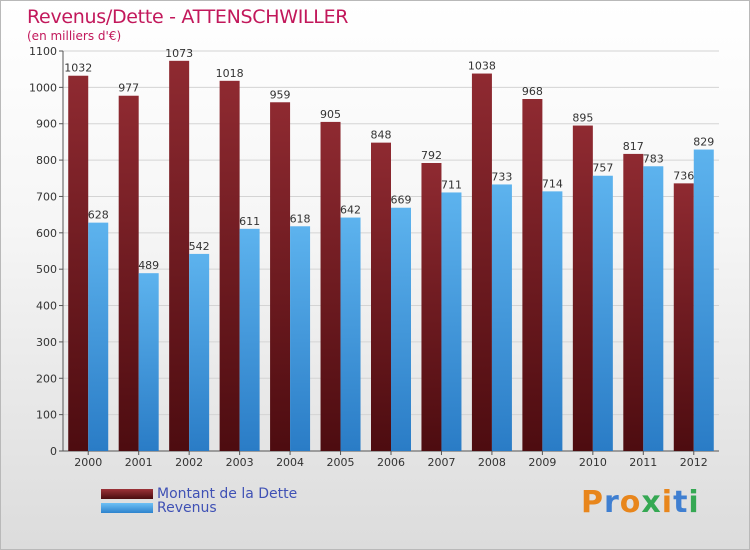 The height and width of the screenshot is (550, 750). I want to click on x-tick-label: 2012, so click(694, 462).